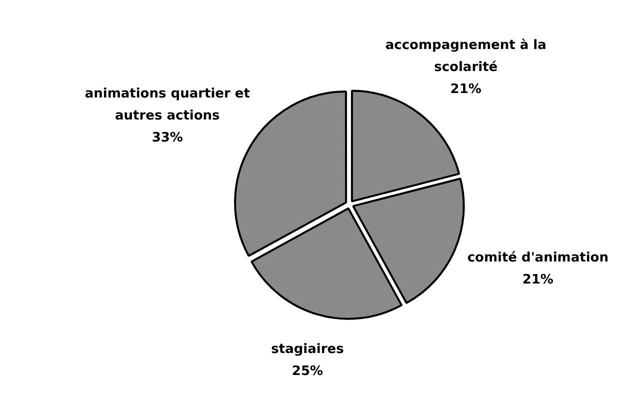  What do you see at coordinates (167, 138) in the screenshot?
I see `data-label: 33%` at bounding box center [167, 138].